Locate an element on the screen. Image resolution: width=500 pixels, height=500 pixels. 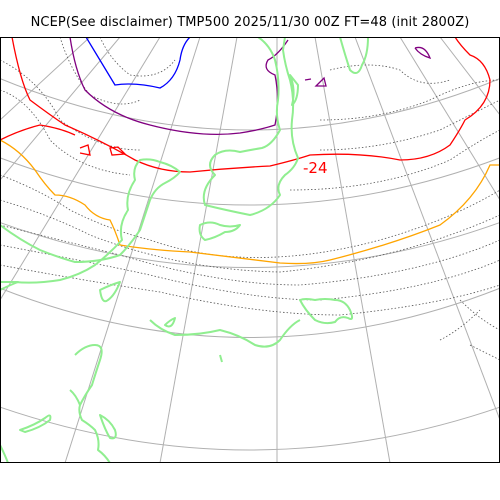
isotherm-purple-small is located at coordinates (315, 81).